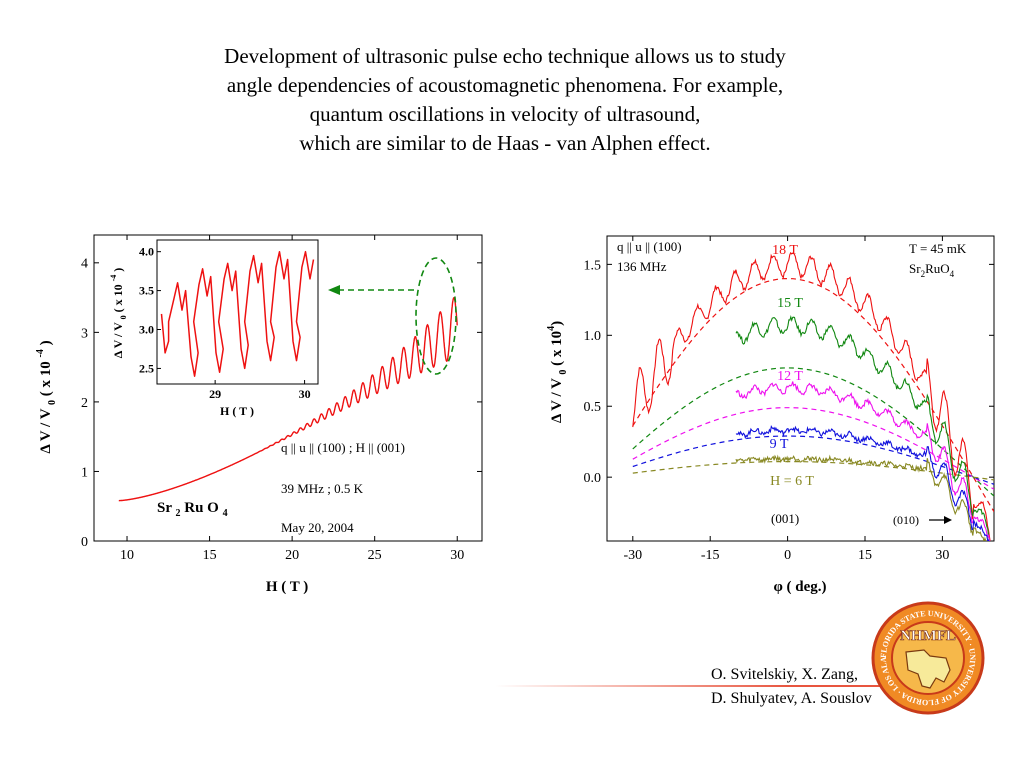 This screenshot has width=1024, height=768. I want to click on left-series-line, so click(288, 399).